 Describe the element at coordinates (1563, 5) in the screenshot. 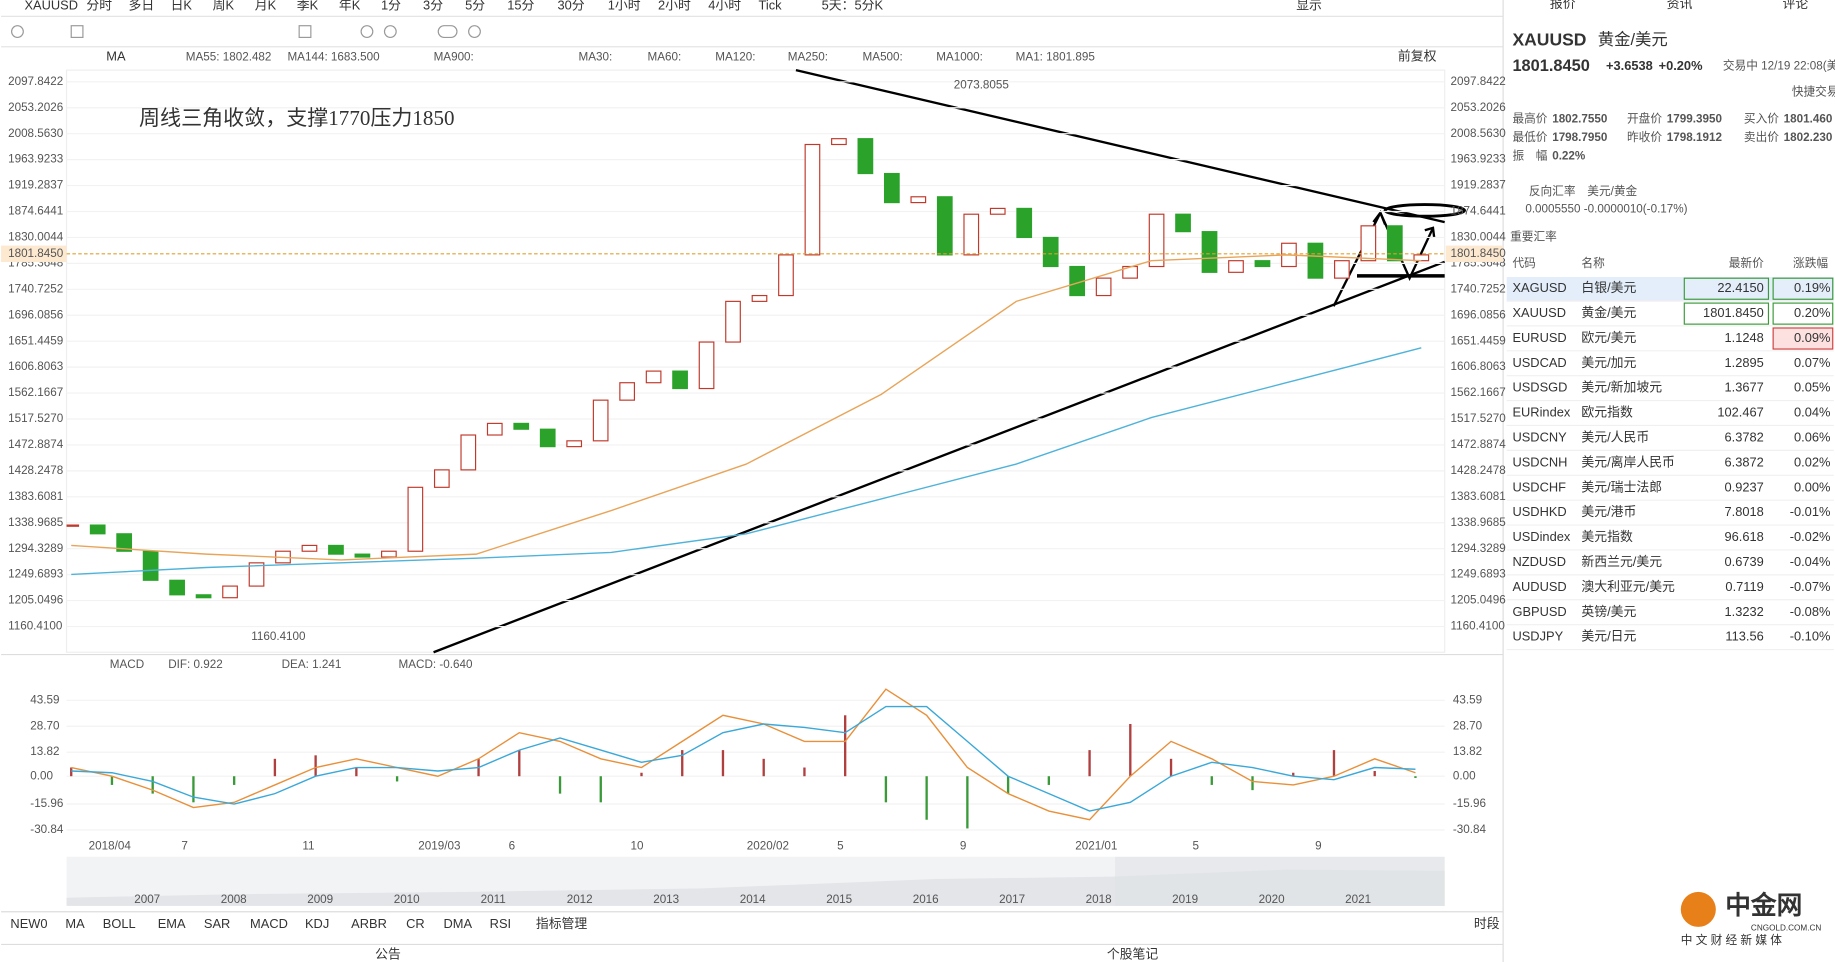

I see `panel-tab: 报价` at that location.